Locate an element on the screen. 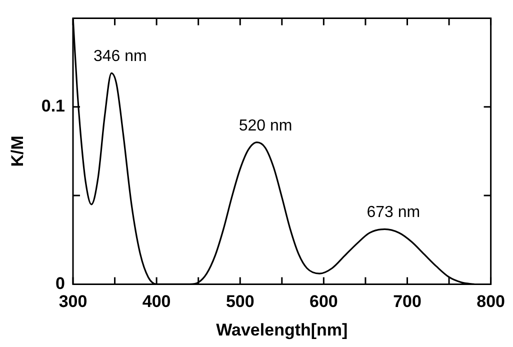 The height and width of the screenshot is (347, 513). x-tick-label: 600 is located at coordinates (324, 302).